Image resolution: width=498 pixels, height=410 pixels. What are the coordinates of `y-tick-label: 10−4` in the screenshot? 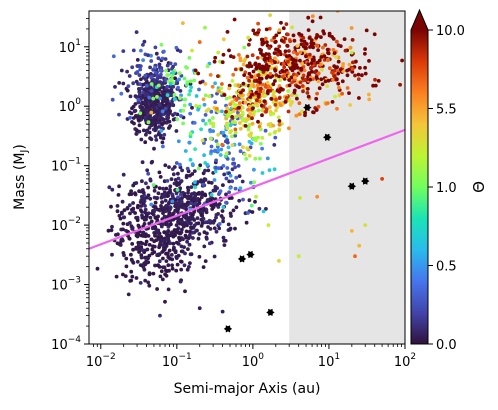 It's located at (66, 344).